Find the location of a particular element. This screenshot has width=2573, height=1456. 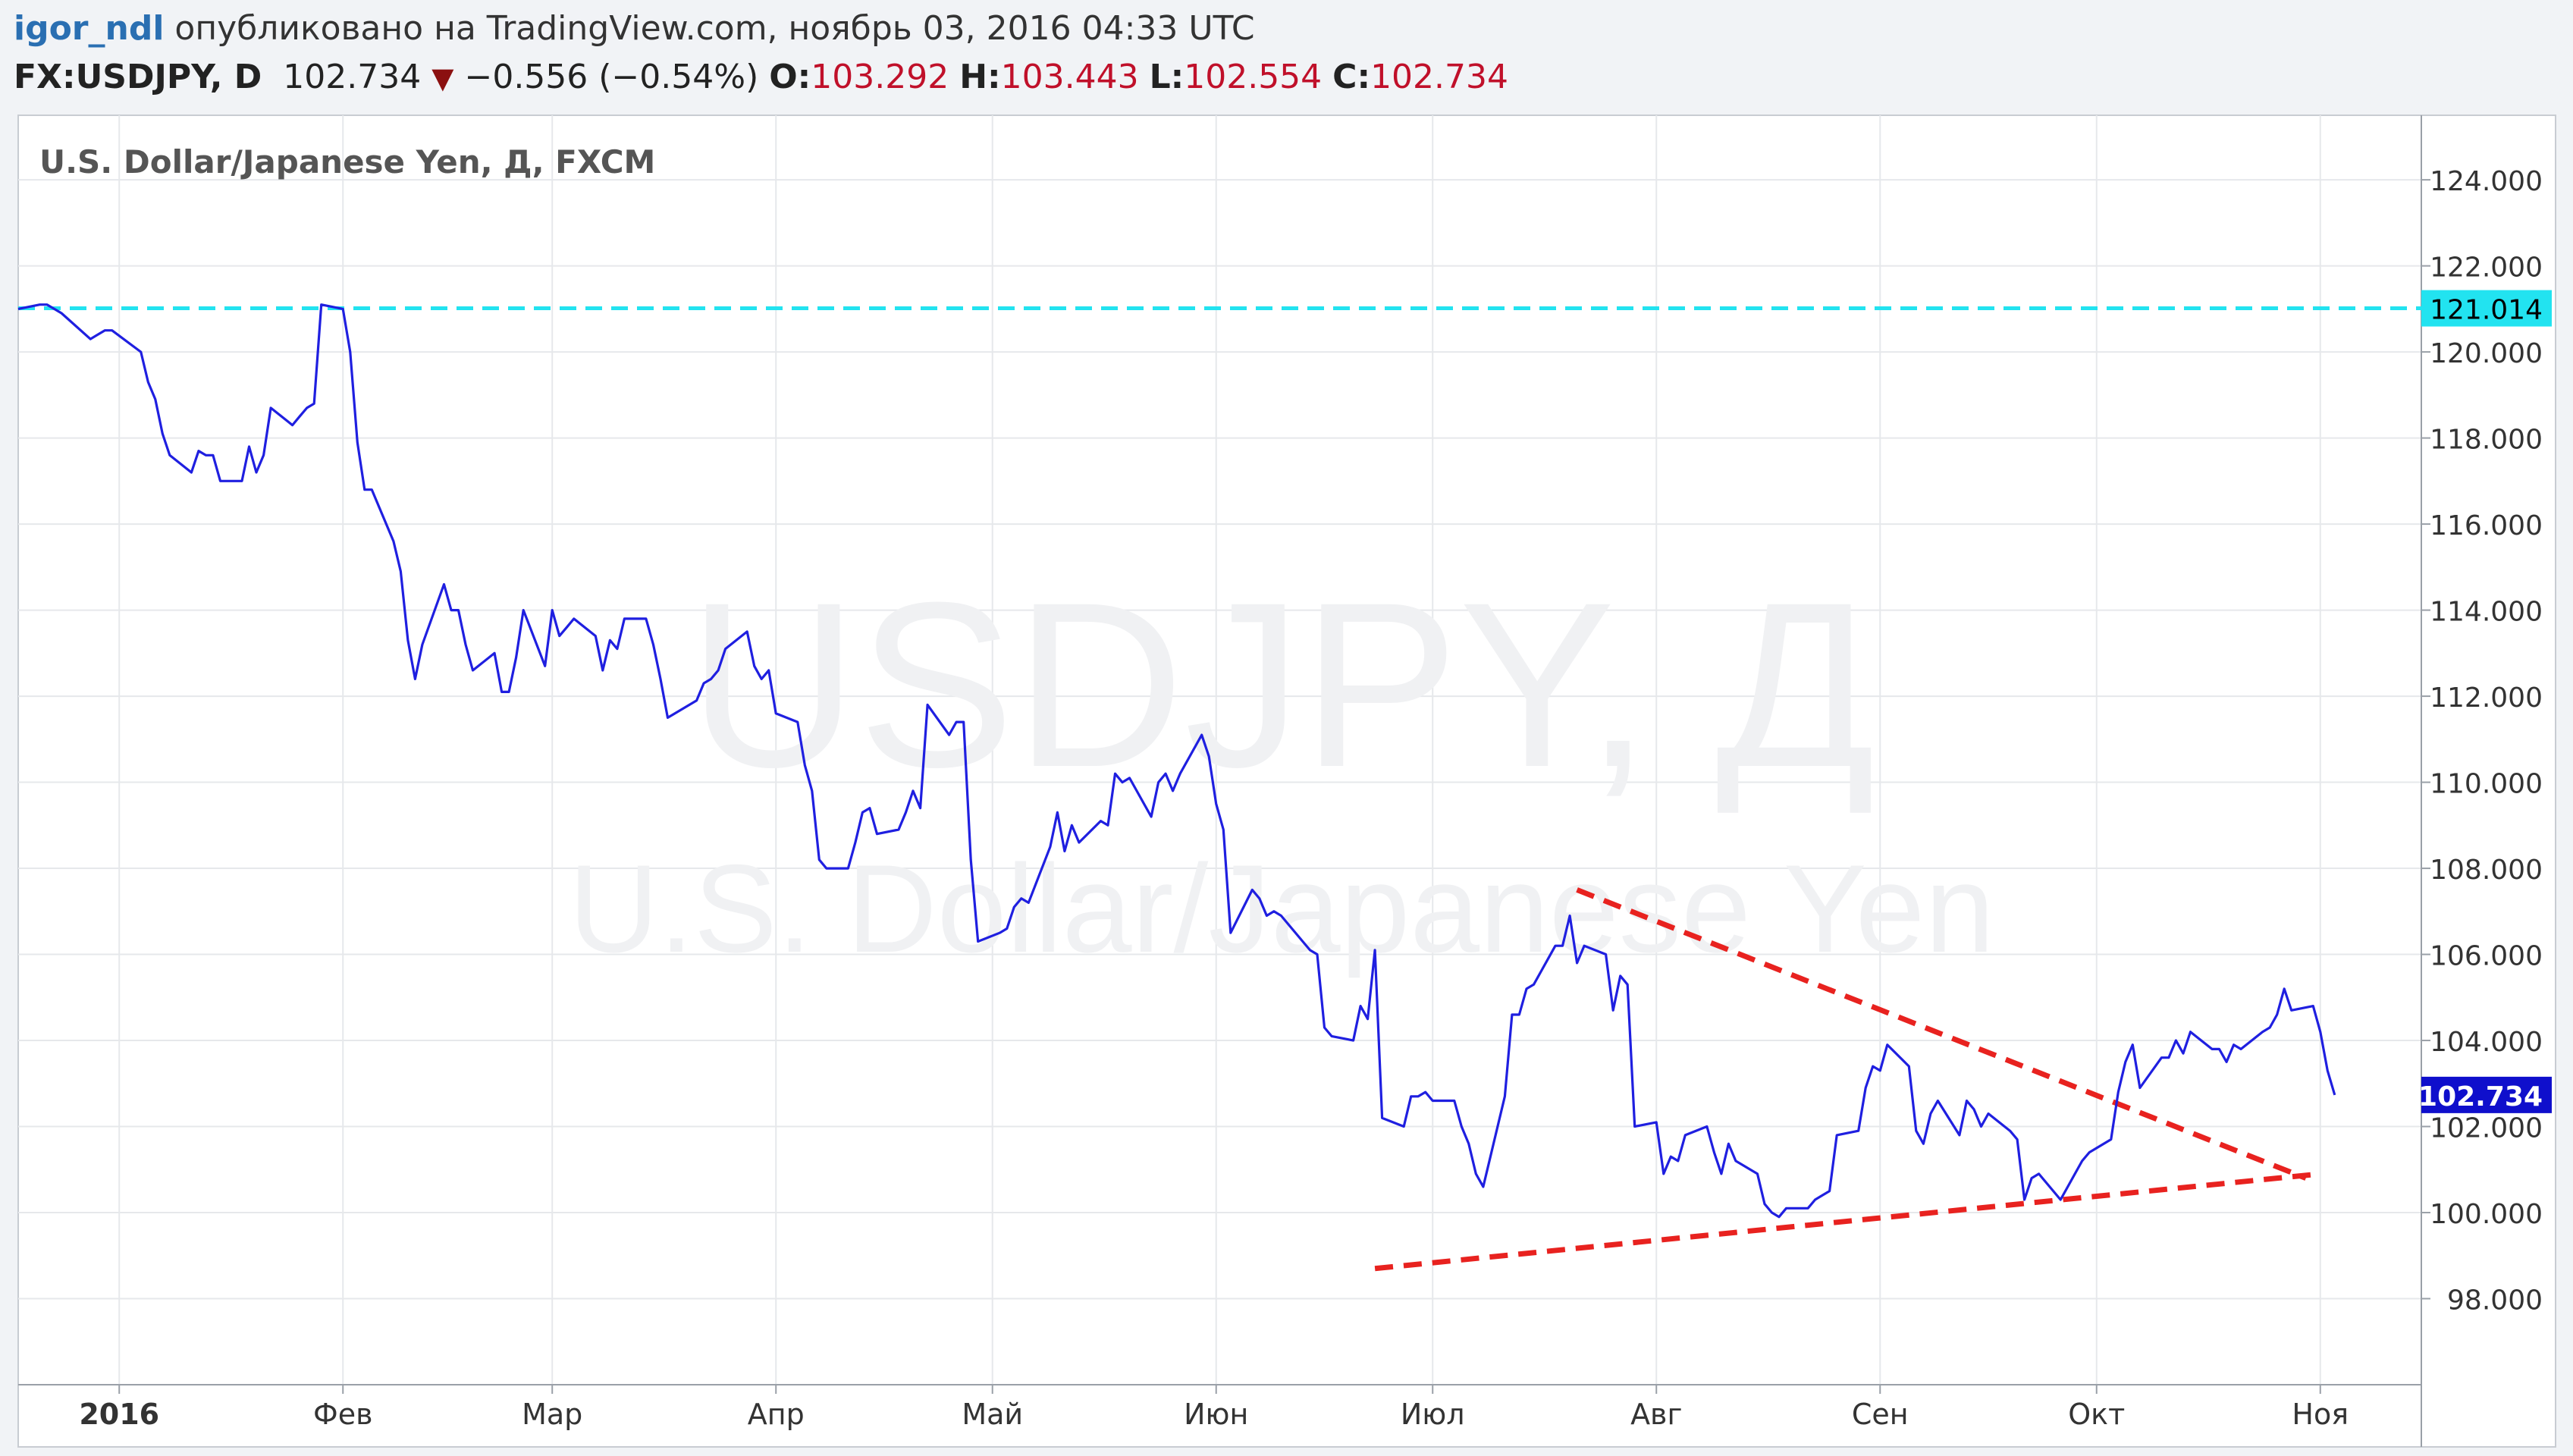

y-tick-label: 124.000 is located at coordinates (2486, 181).